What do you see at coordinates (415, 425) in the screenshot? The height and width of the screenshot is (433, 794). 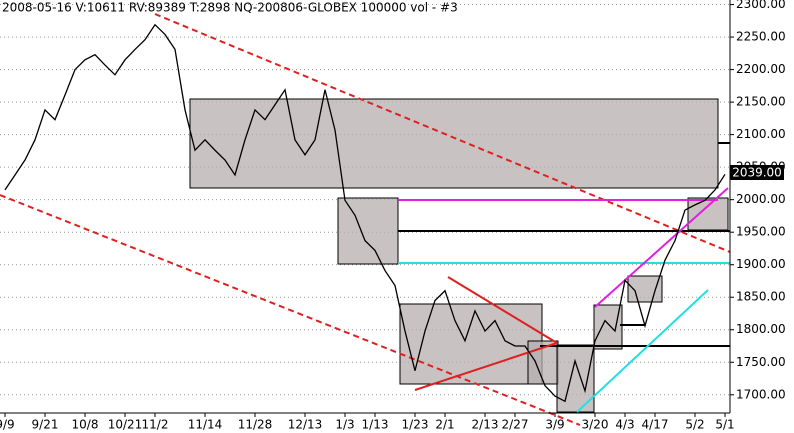 I see `x-tick-label: 1/23` at bounding box center [415, 425].